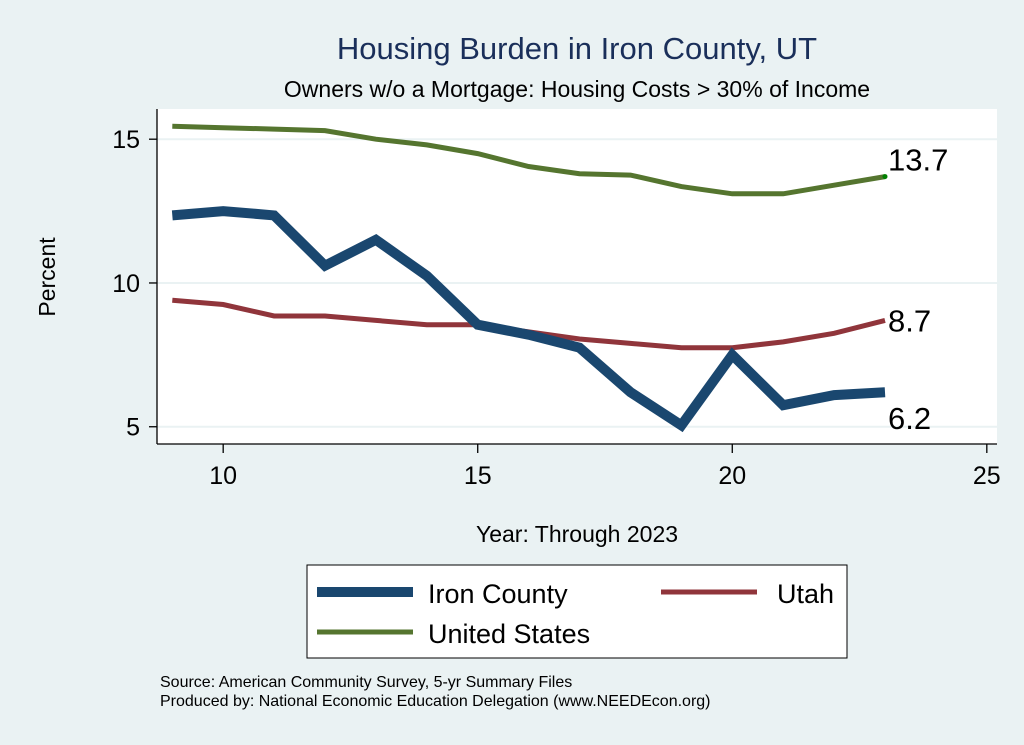 This screenshot has width=1024, height=745. I want to click on end-label-utah: 8.7, so click(909, 320).